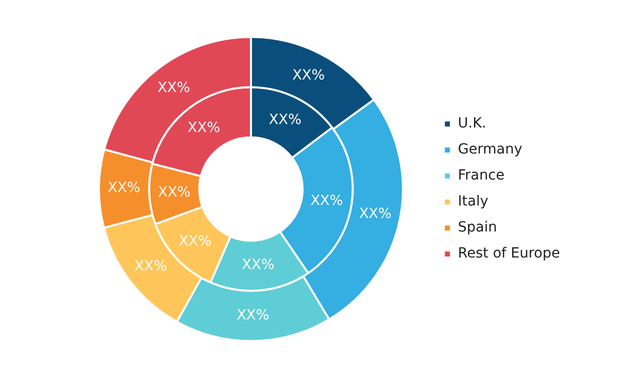 The image size is (630, 378). Describe the element at coordinates (473, 202) in the screenshot. I see `legend-label: Italy` at that location.